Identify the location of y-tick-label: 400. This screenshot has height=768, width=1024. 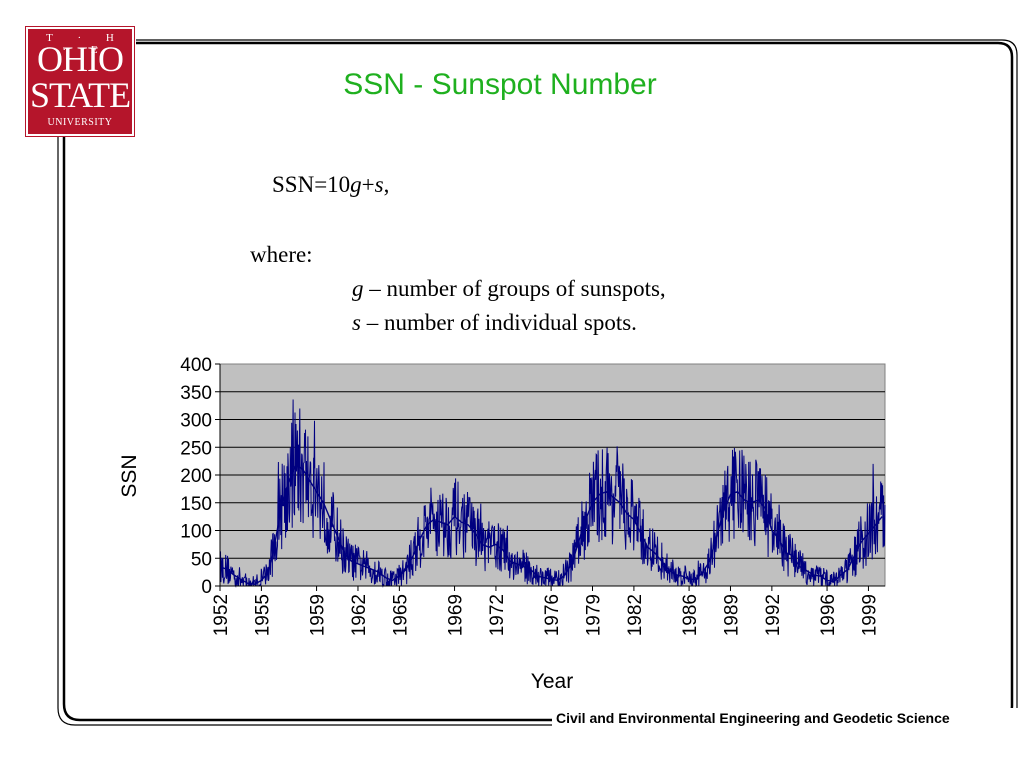
(196, 365).